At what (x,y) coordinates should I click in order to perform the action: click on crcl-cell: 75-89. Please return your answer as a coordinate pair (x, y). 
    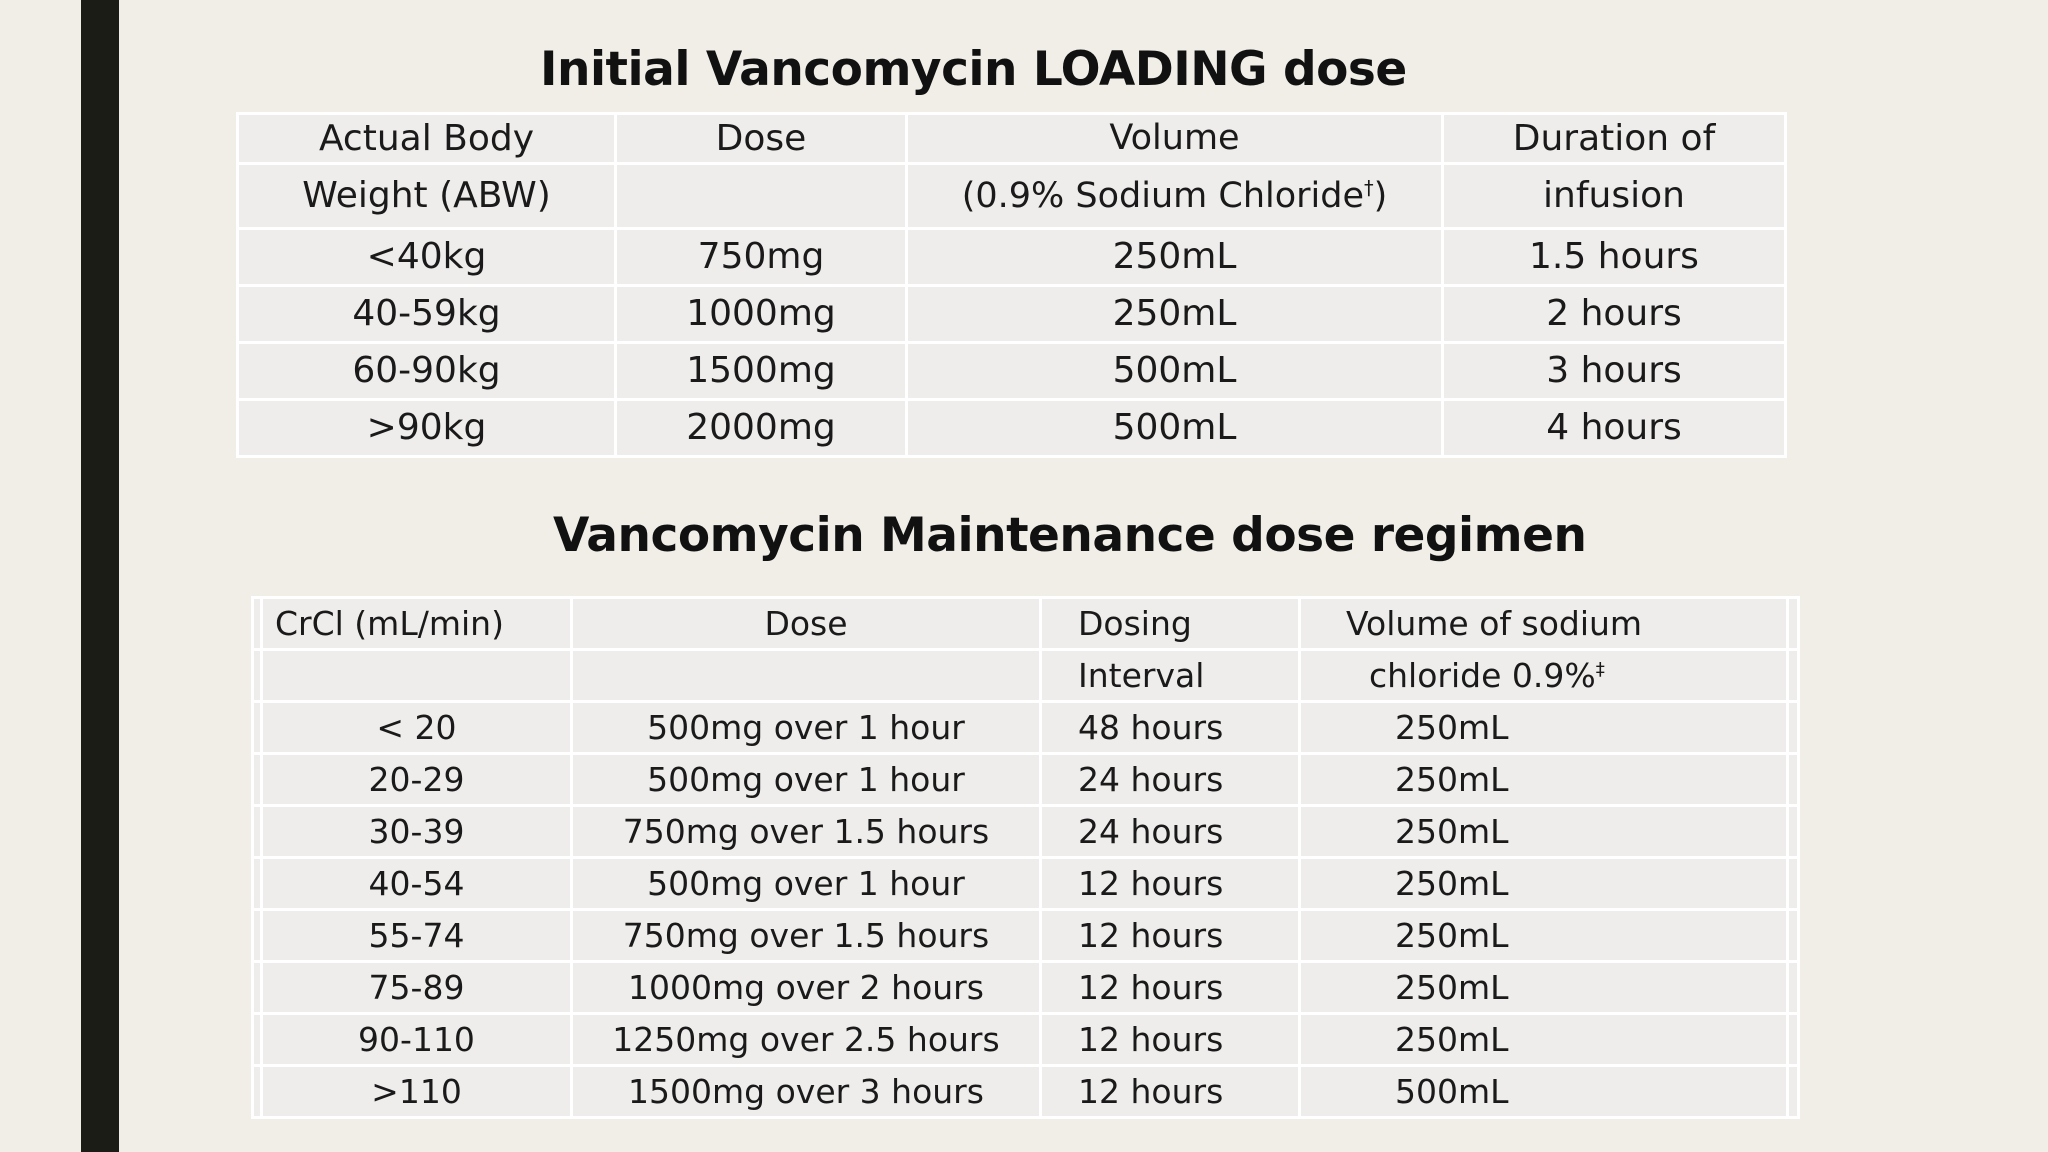
    Looking at the image, I should click on (416, 987).